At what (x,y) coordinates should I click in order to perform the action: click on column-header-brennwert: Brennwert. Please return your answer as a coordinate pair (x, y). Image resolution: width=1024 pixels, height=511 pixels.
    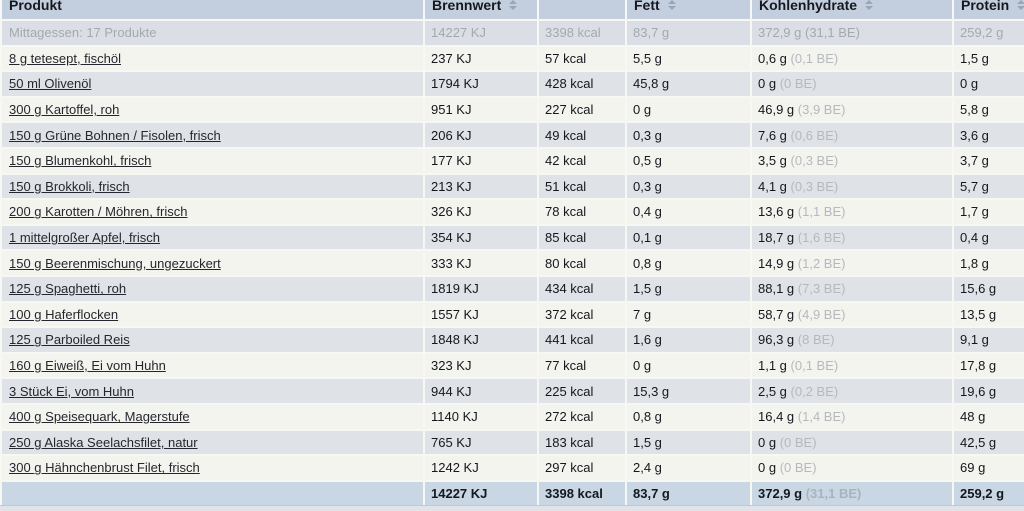
    Looking at the image, I should click on (481, 9).